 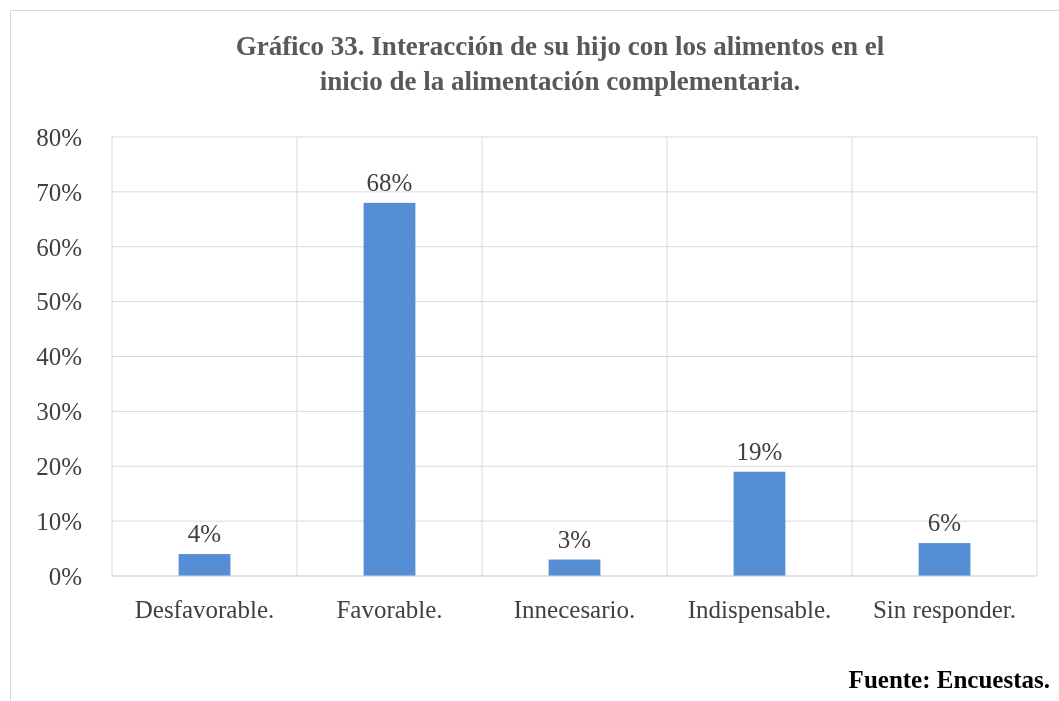 I want to click on x-tick-label: Favorable., so click(x=389, y=609).